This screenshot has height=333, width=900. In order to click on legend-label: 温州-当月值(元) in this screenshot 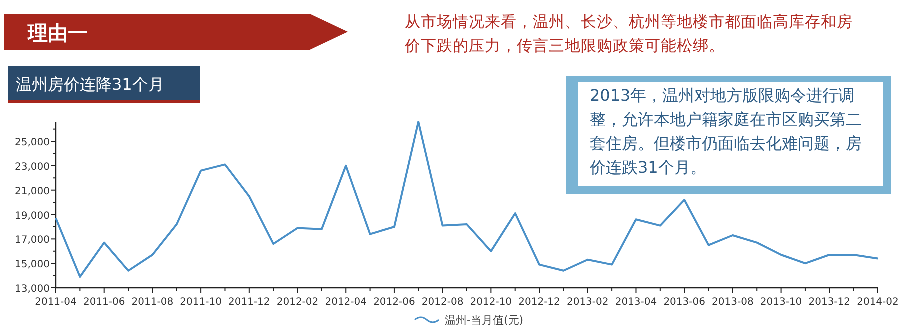, I will do `click(484, 320)`.